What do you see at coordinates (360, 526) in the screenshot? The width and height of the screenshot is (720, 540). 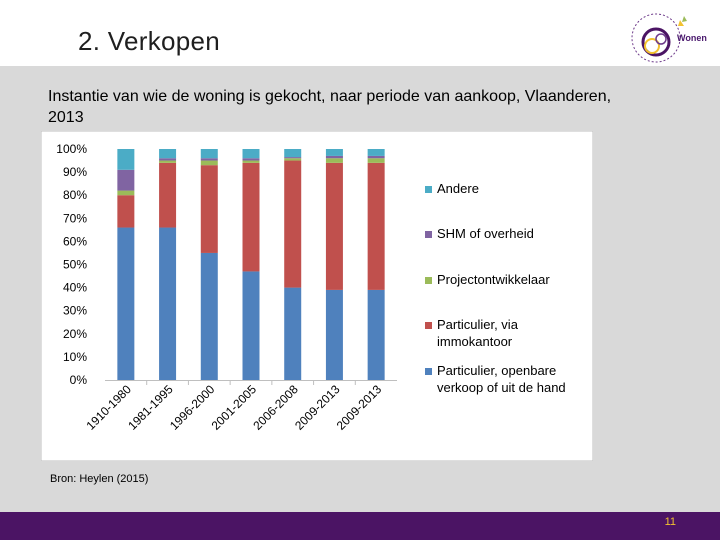 I see `slide-footer` at bounding box center [360, 526].